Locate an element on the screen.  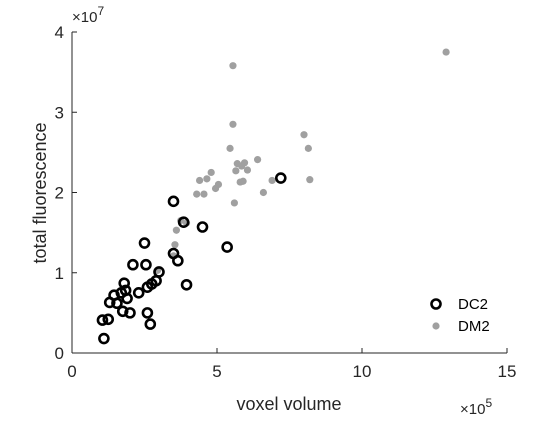
x-exponent: 5 is located at coordinates (488, 403).